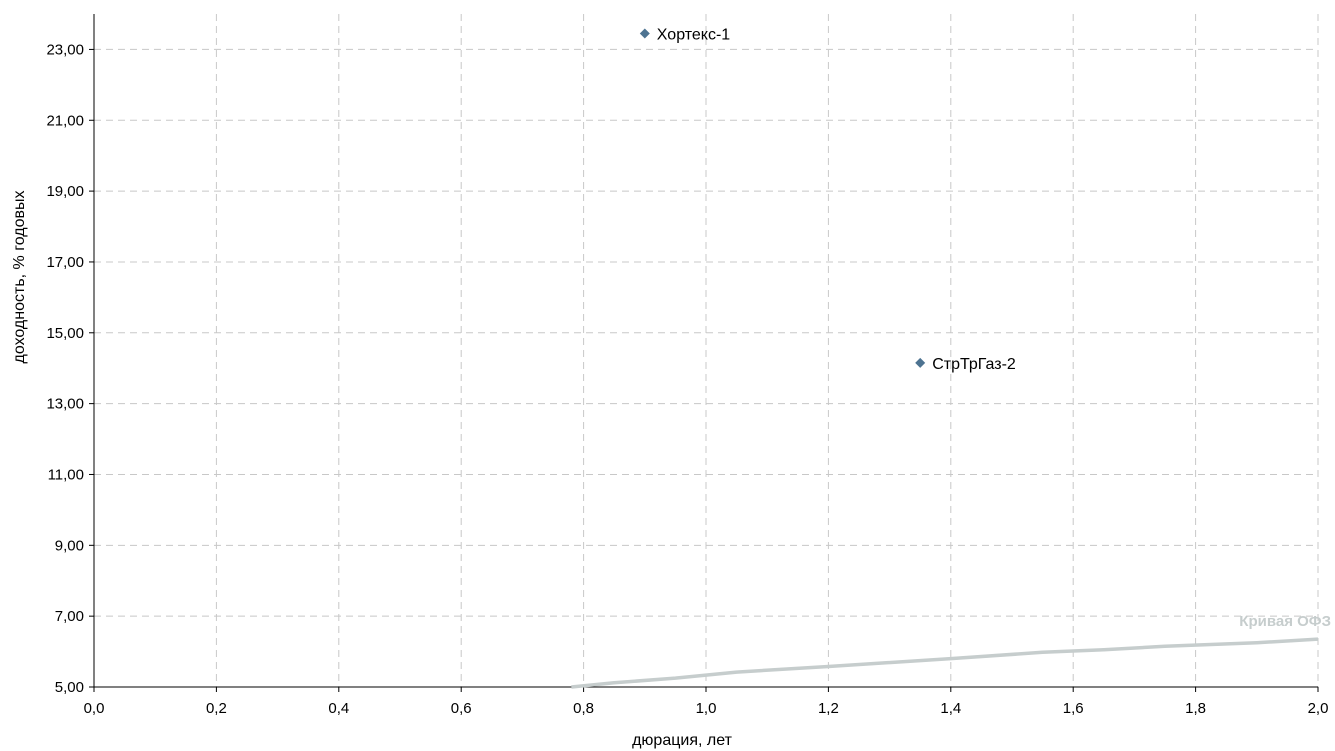 The height and width of the screenshot is (751, 1335). I want to click on curve-ofz, so click(945, 663).